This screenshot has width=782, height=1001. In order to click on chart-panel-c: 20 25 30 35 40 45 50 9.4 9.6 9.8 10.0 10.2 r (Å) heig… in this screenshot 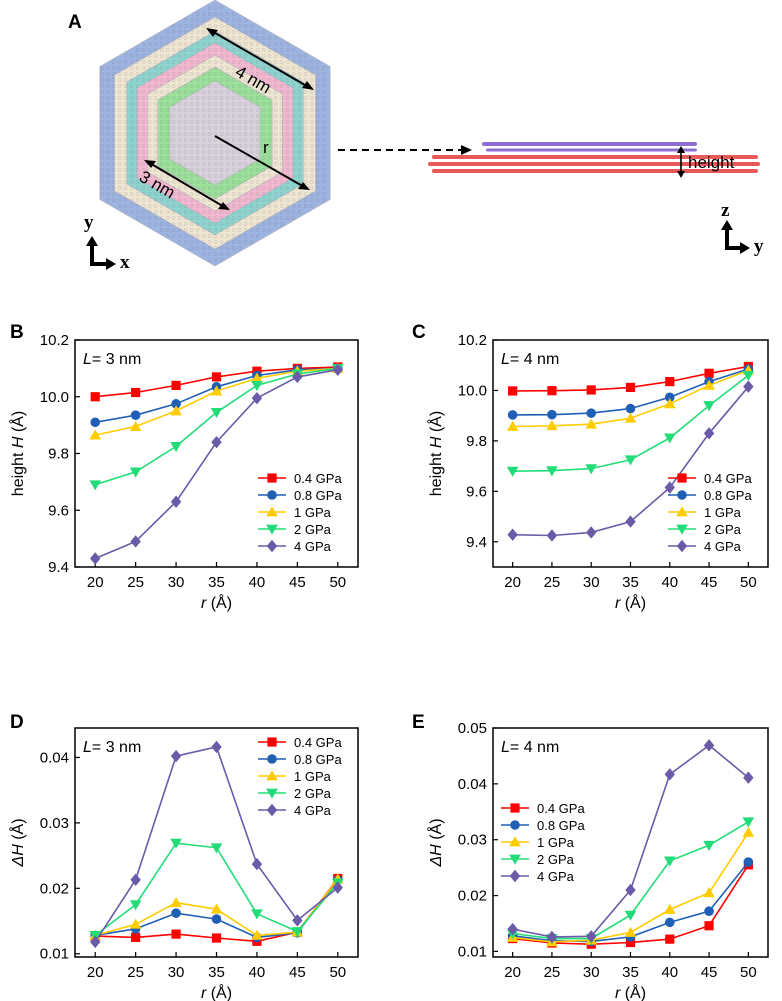, I will do `click(597, 472)`.